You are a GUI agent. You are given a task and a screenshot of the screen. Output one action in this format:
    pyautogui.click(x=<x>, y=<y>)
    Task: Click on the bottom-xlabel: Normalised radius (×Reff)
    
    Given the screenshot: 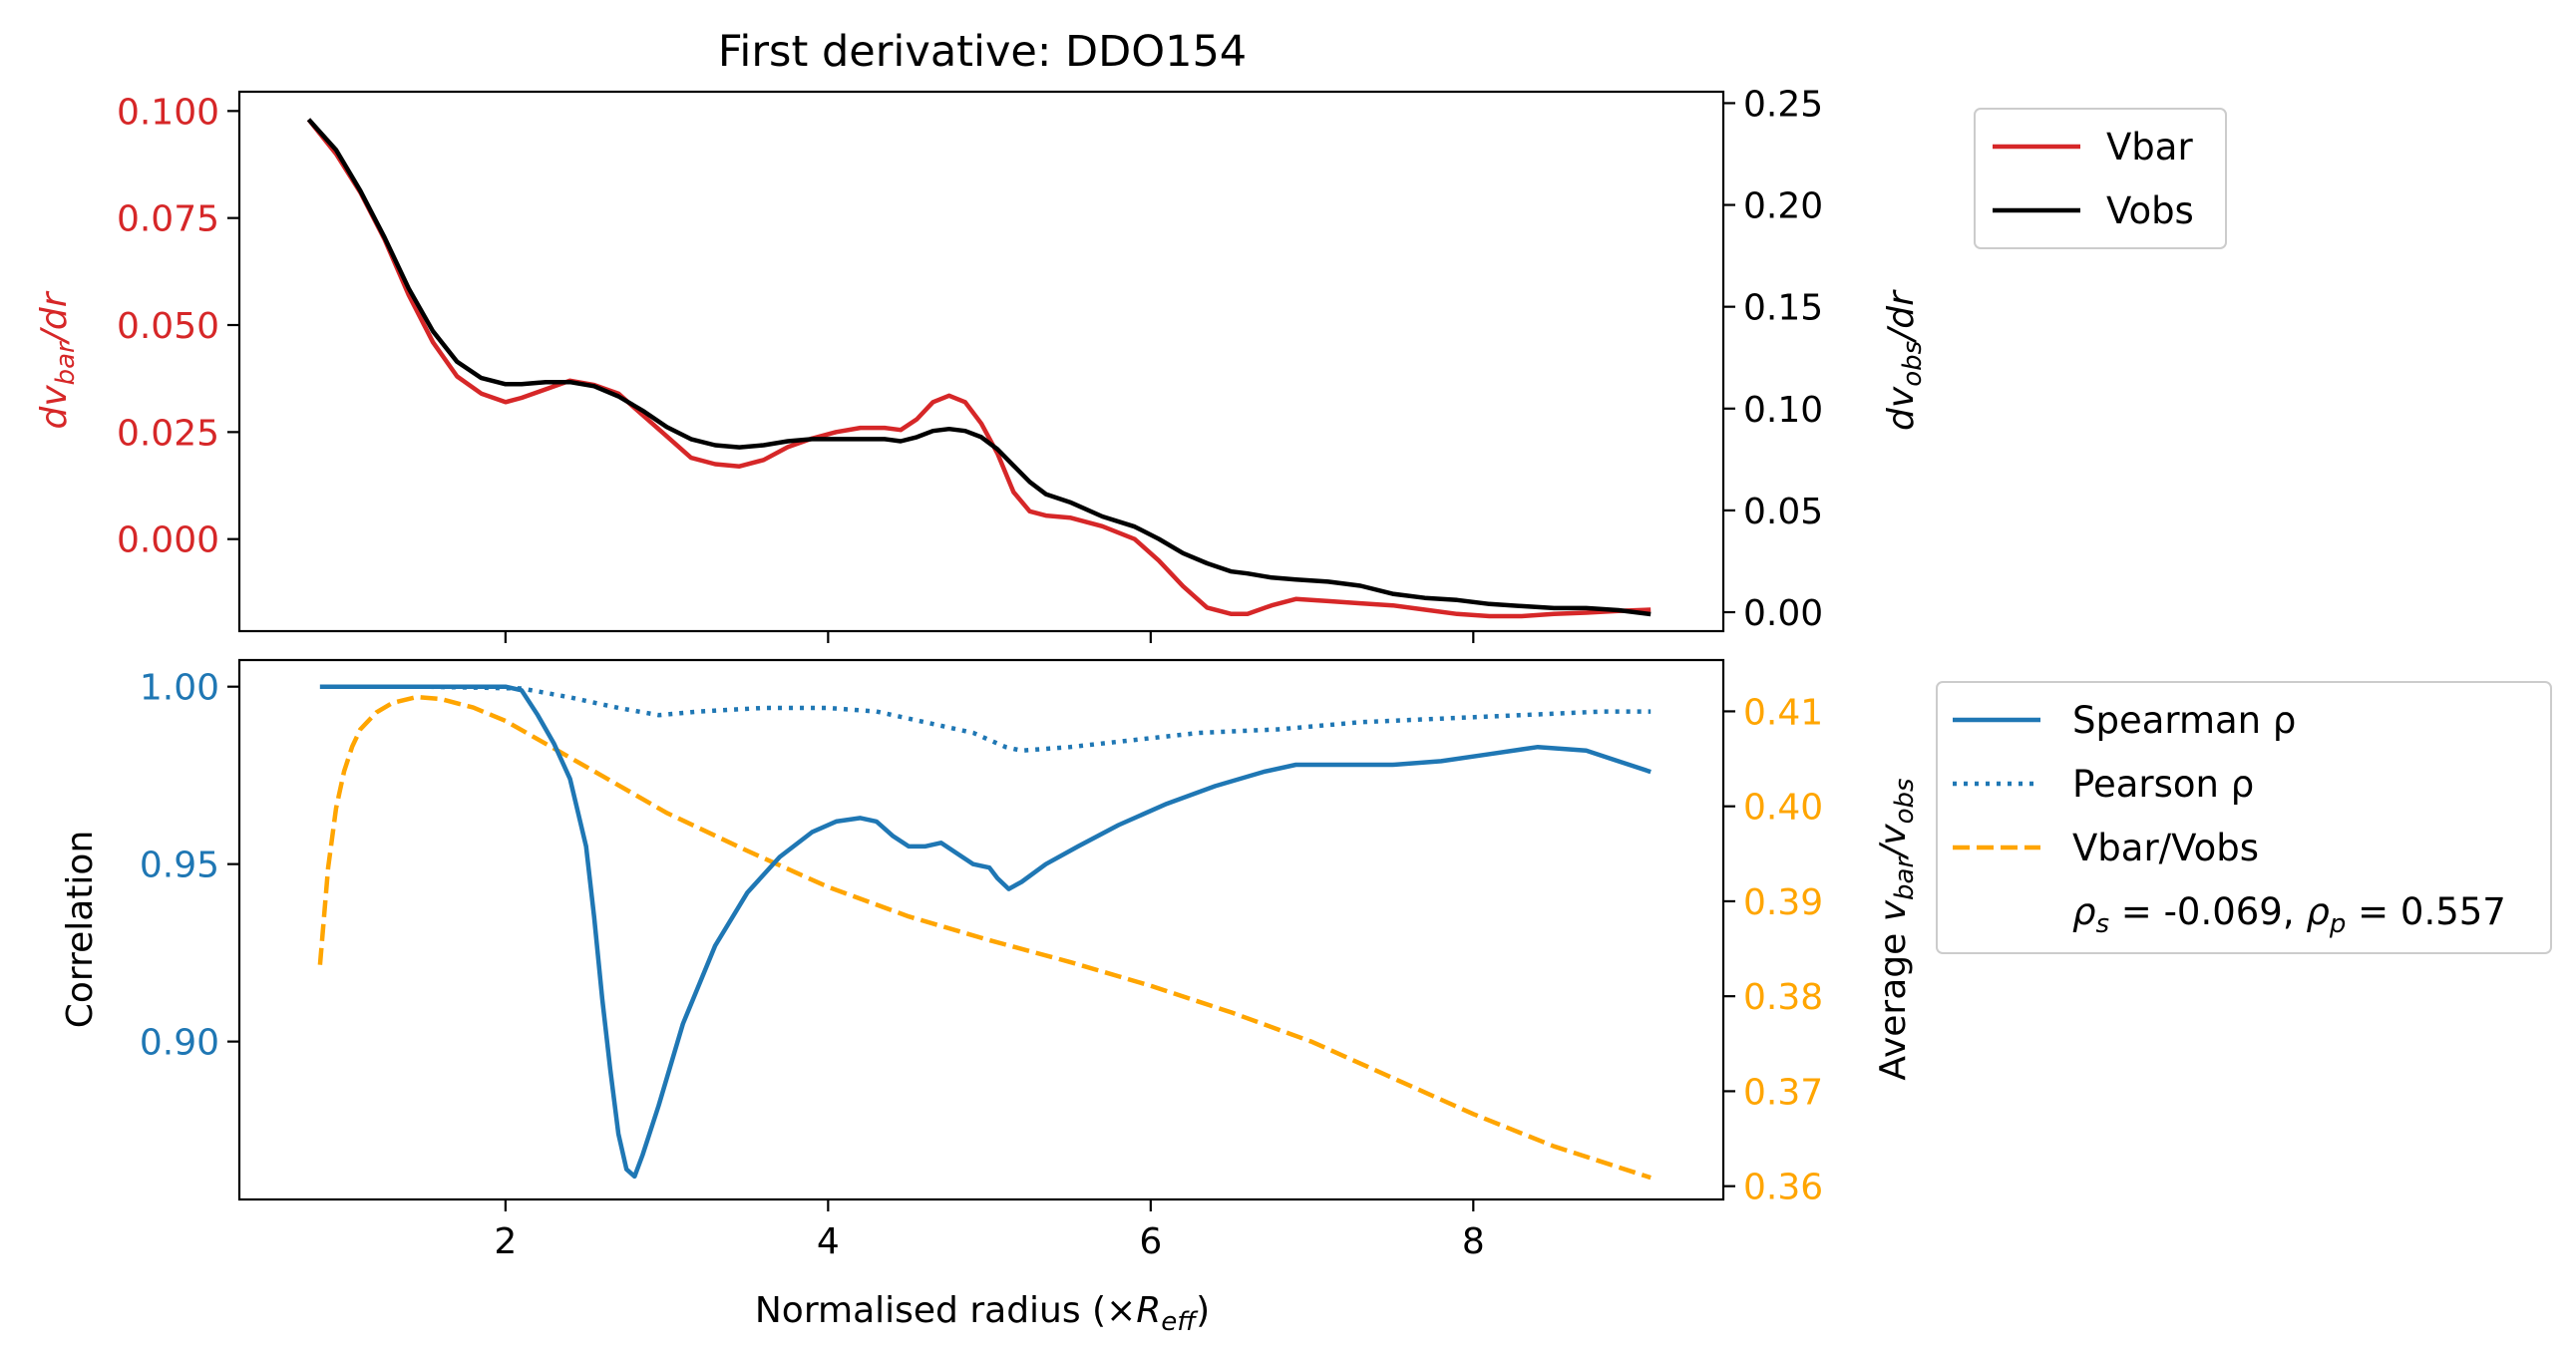 What is the action you would take?
    pyautogui.click(x=982, y=1313)
    